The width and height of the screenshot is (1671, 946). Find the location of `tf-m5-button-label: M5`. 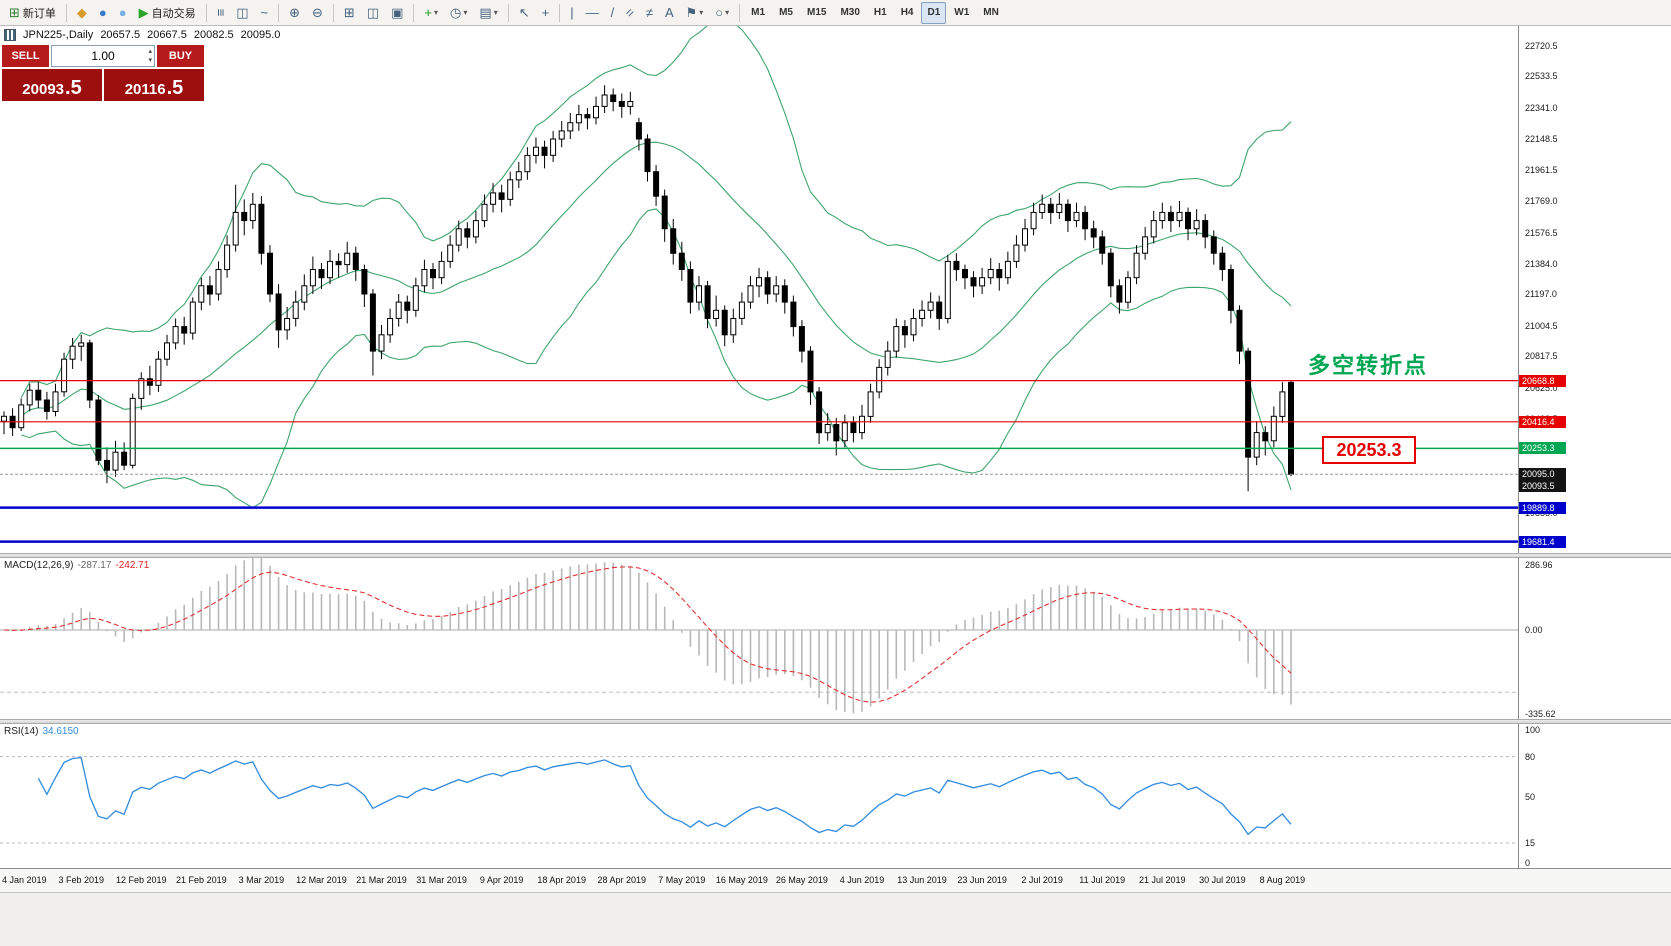

tf-m5-button-label: M5 is located at coordinates (786, 12).